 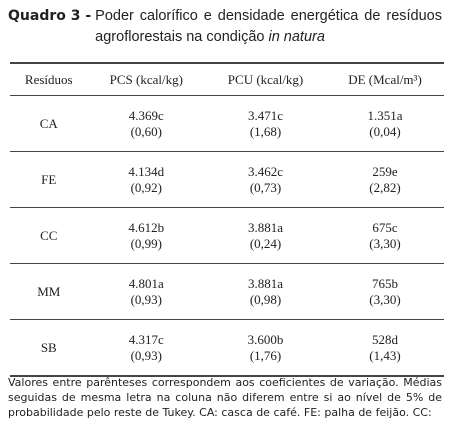 I want to click on row-label: SB, so click(x=49, y=348).